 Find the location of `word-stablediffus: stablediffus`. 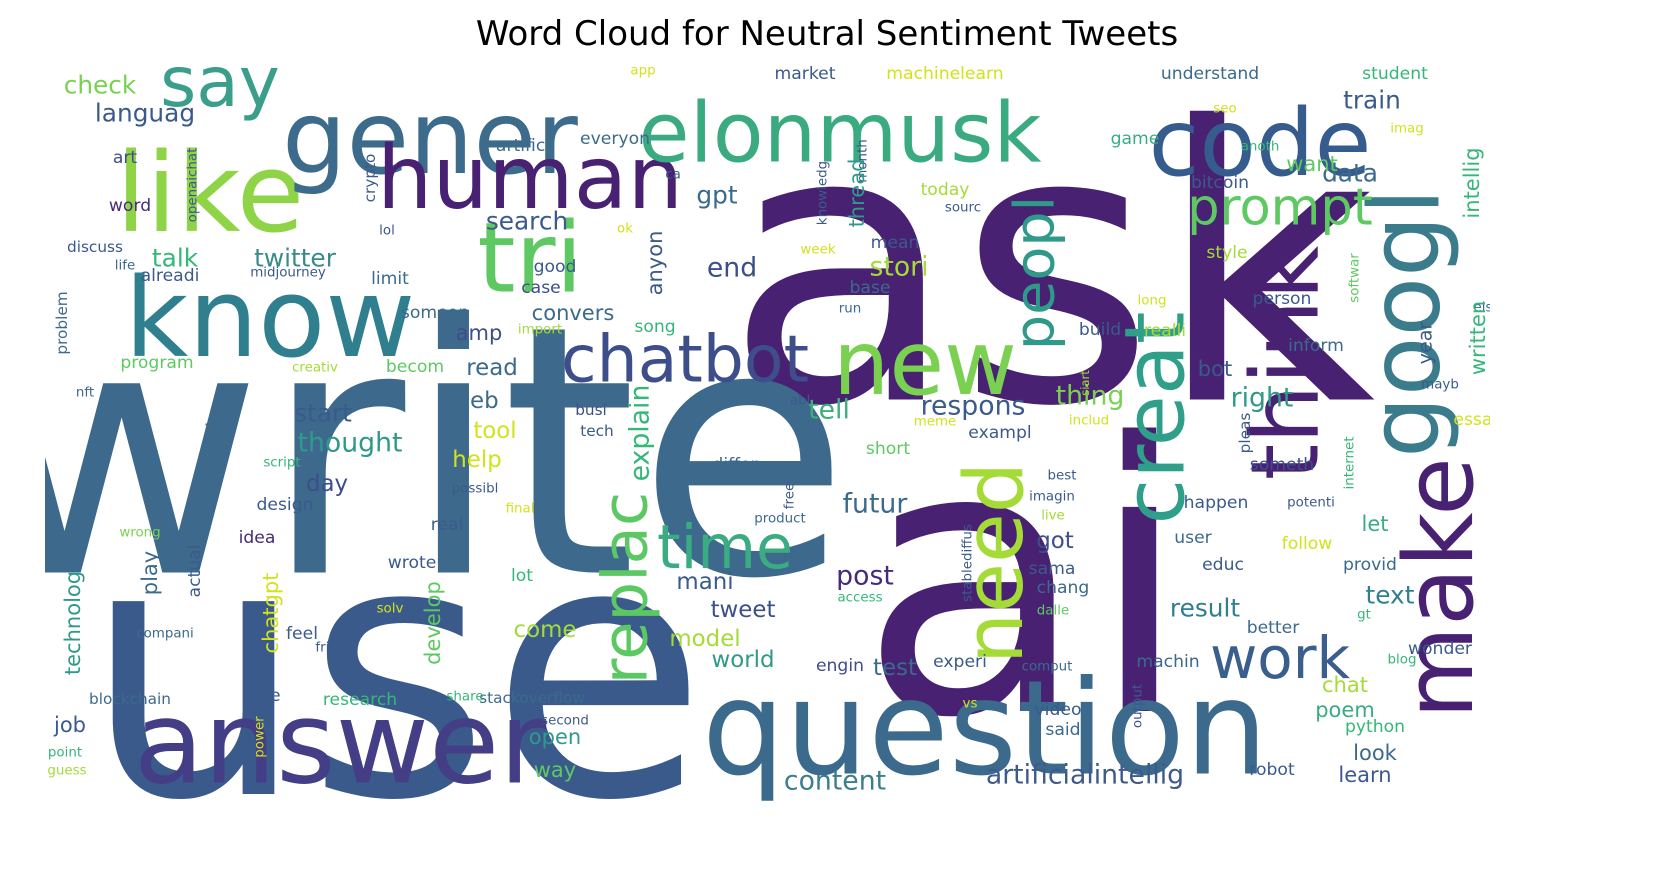

word-stablediffus: stablediffus is located at coordinates (968, 563).